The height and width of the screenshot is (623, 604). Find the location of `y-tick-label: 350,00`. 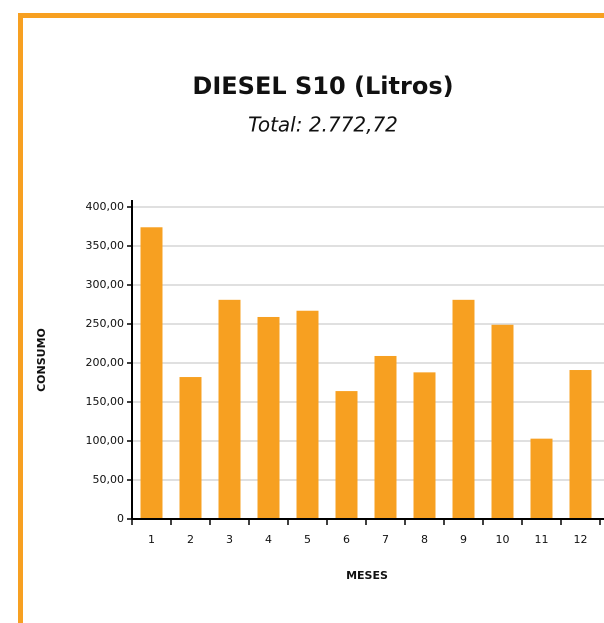

y-tick-label: 350,00 is located at coordinates (105, 245).